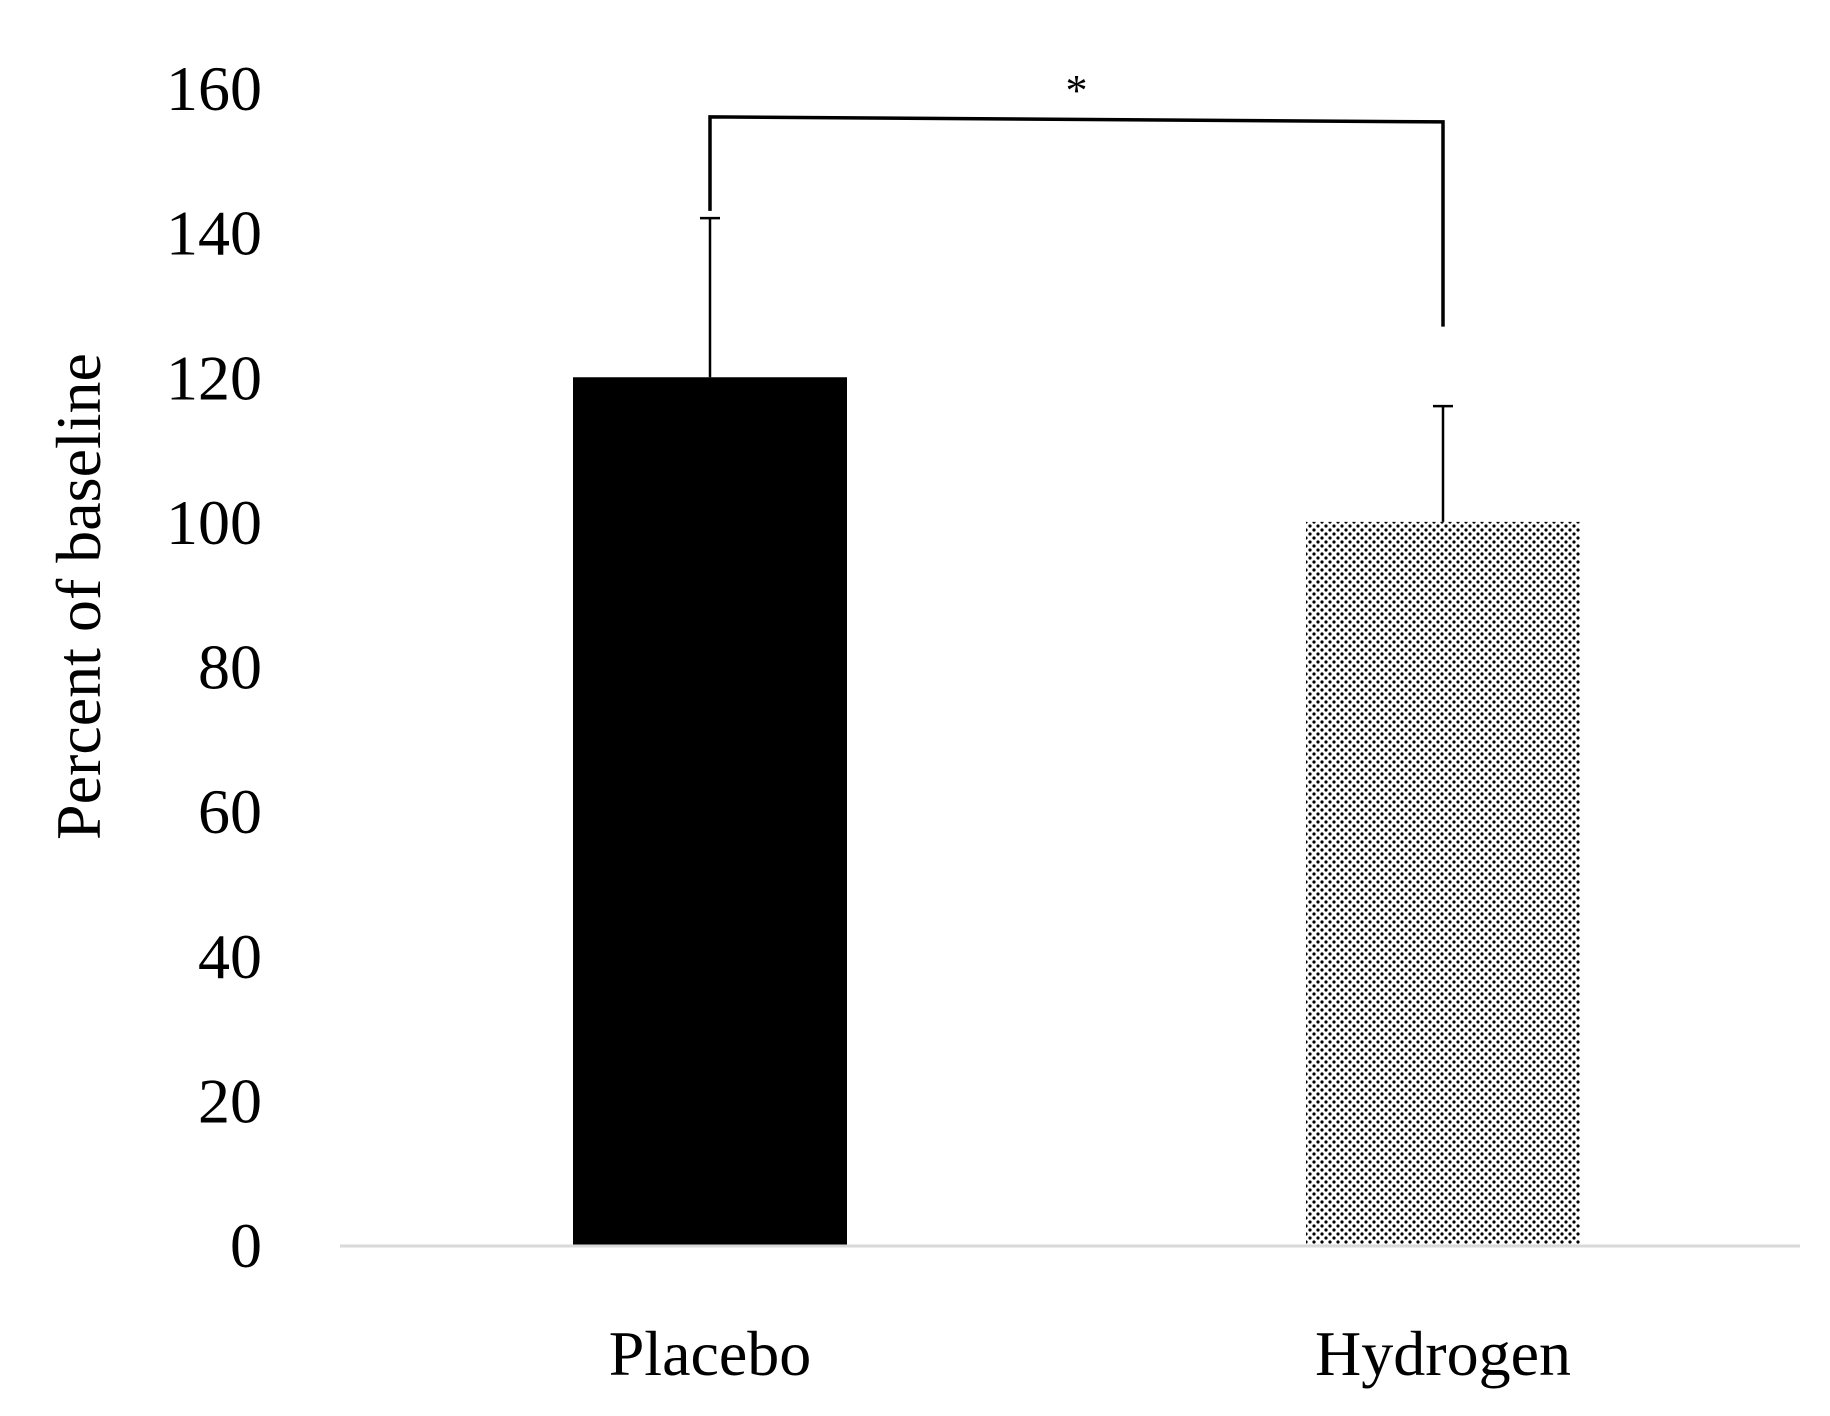 The image size is (1830, 1416). I want to click on x-tick-labels: Placebo Hydrogen, so click(1090, 1353).